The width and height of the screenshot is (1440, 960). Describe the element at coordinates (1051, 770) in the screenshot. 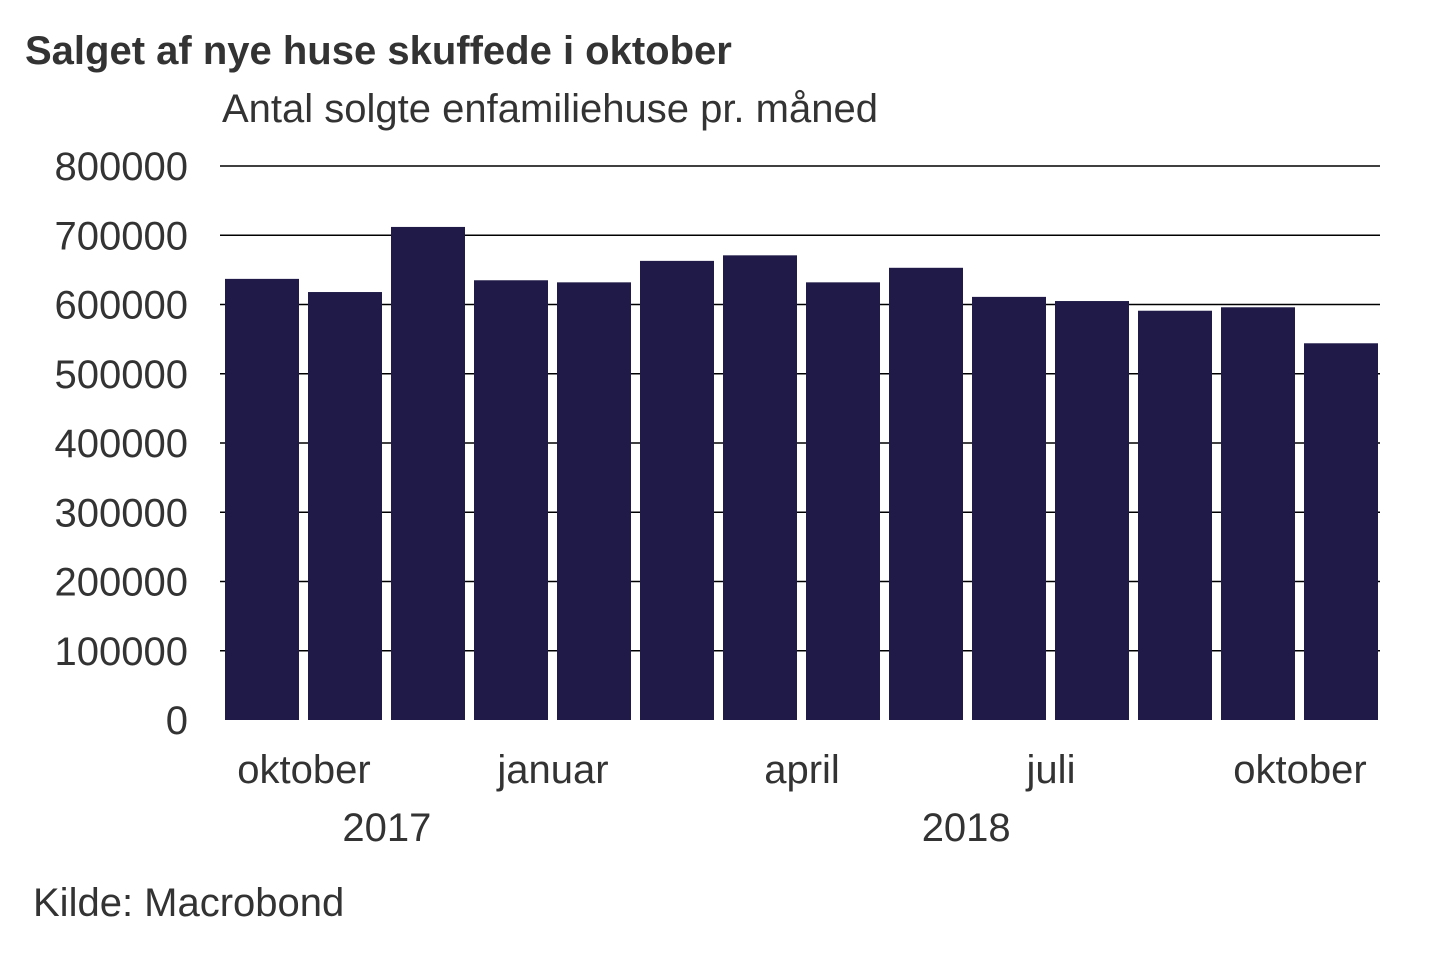

I see `x-tick-label: juli` at that location.